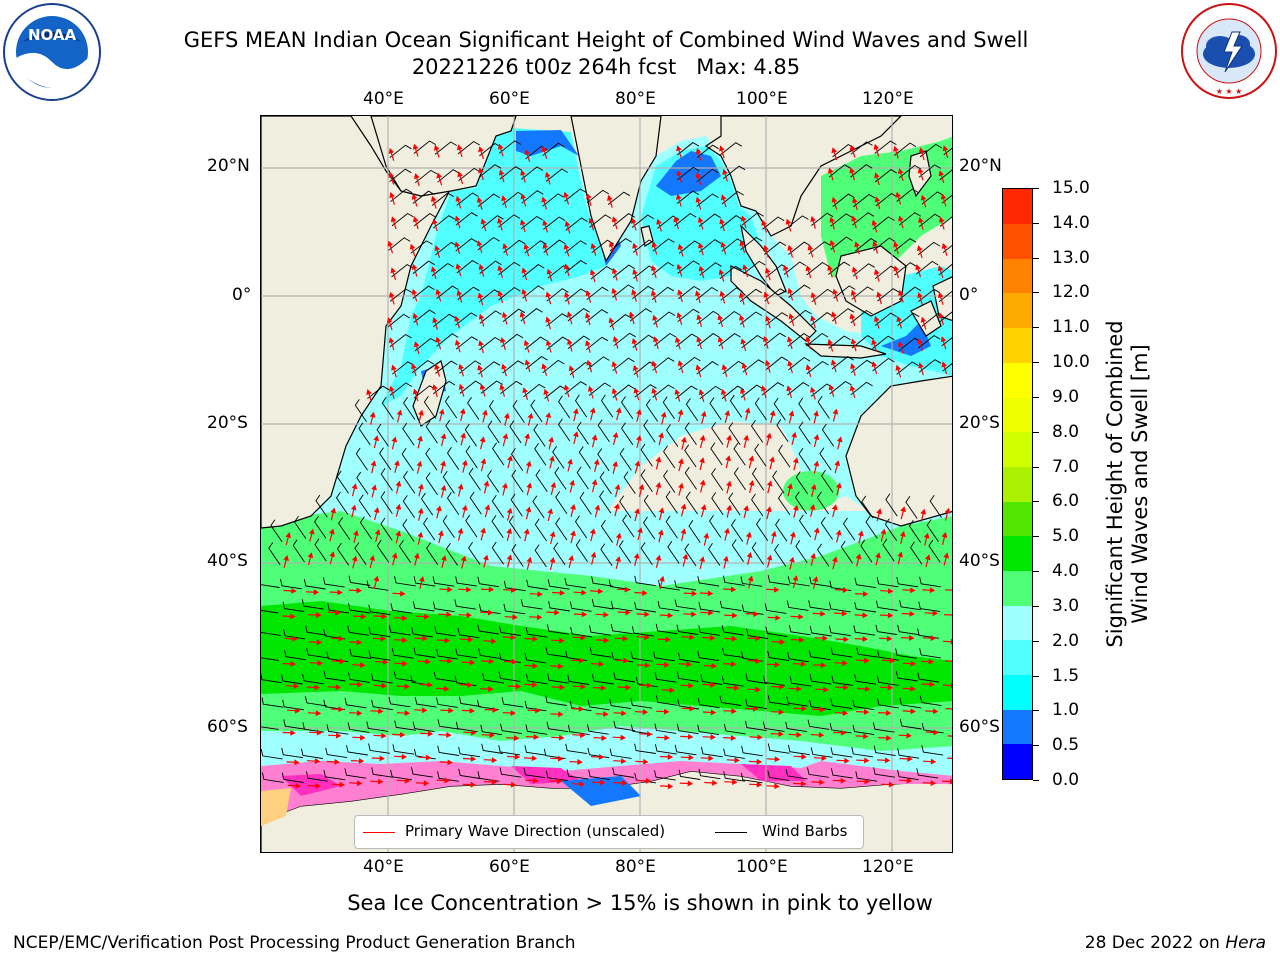  What do you see at coordinates (383, 867) in the screenshot?
I see `lon-tick-bottom: 40°E` at bounding box center [383, 867].